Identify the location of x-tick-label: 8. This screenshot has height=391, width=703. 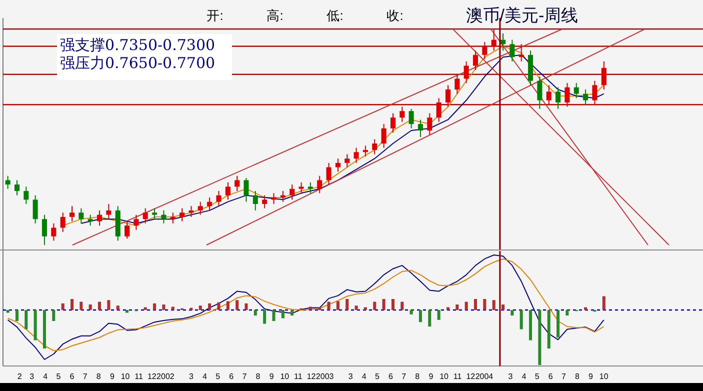
(417, 376).